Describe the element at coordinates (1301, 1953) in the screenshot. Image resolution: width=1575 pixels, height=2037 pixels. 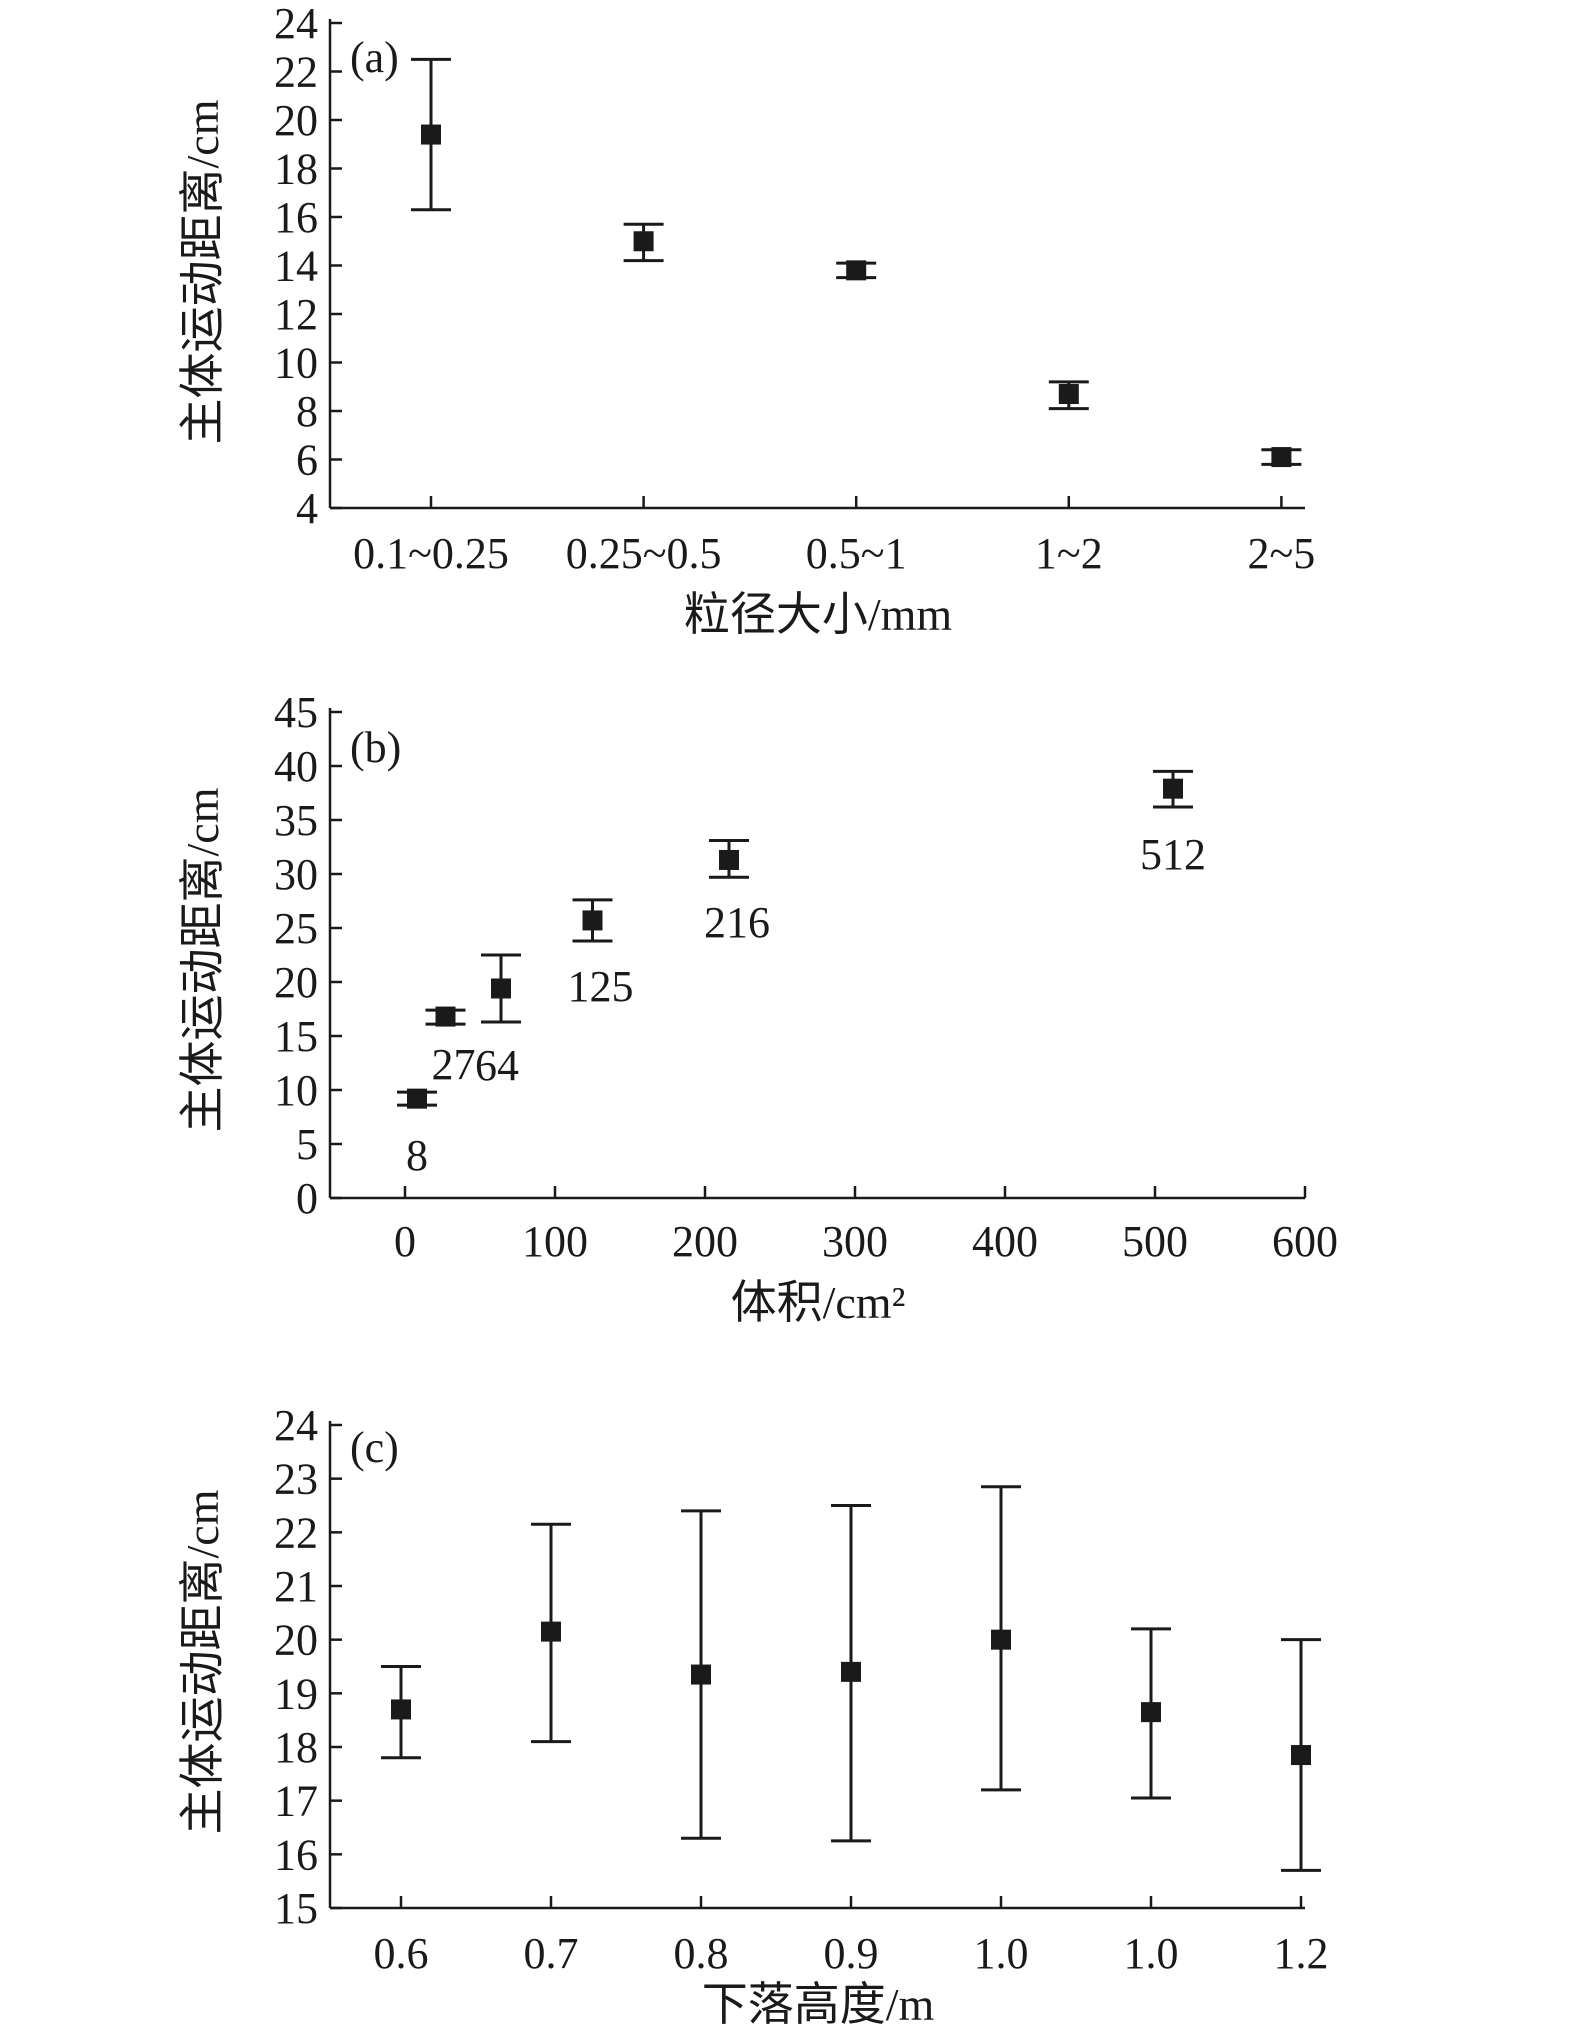
I see `panel-c-x-tick-label: 1.2` at that location.